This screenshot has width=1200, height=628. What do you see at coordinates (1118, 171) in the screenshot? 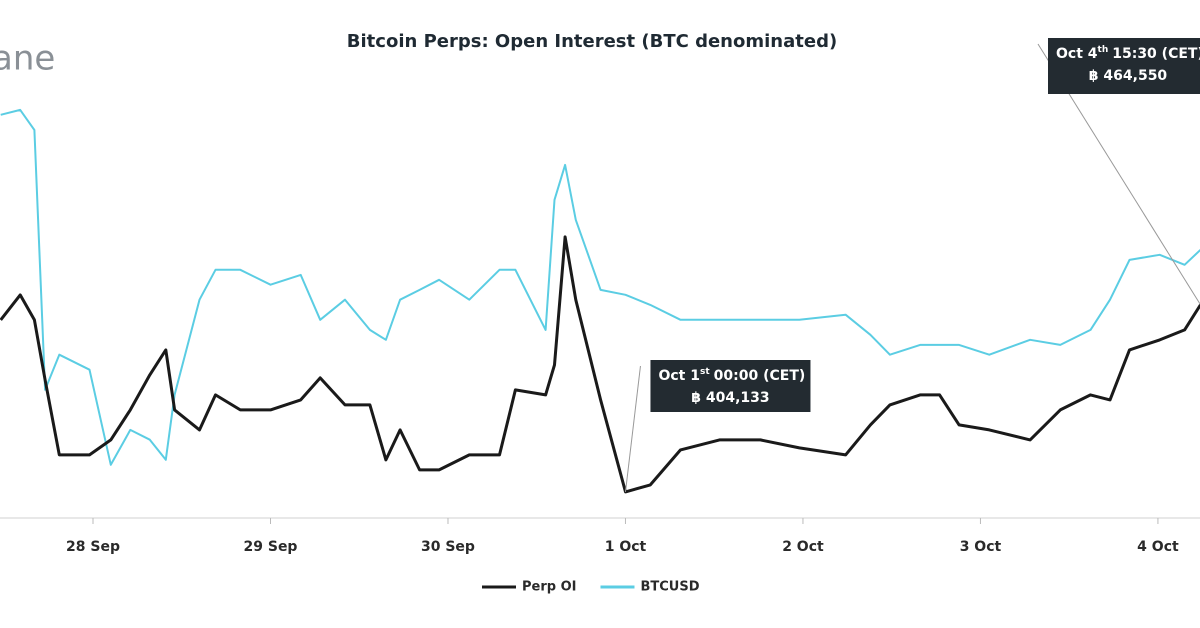
I see `annotation: Oct 4th 15:30 (CET) ฿ 464,550` at bounding box center [1118, 171].